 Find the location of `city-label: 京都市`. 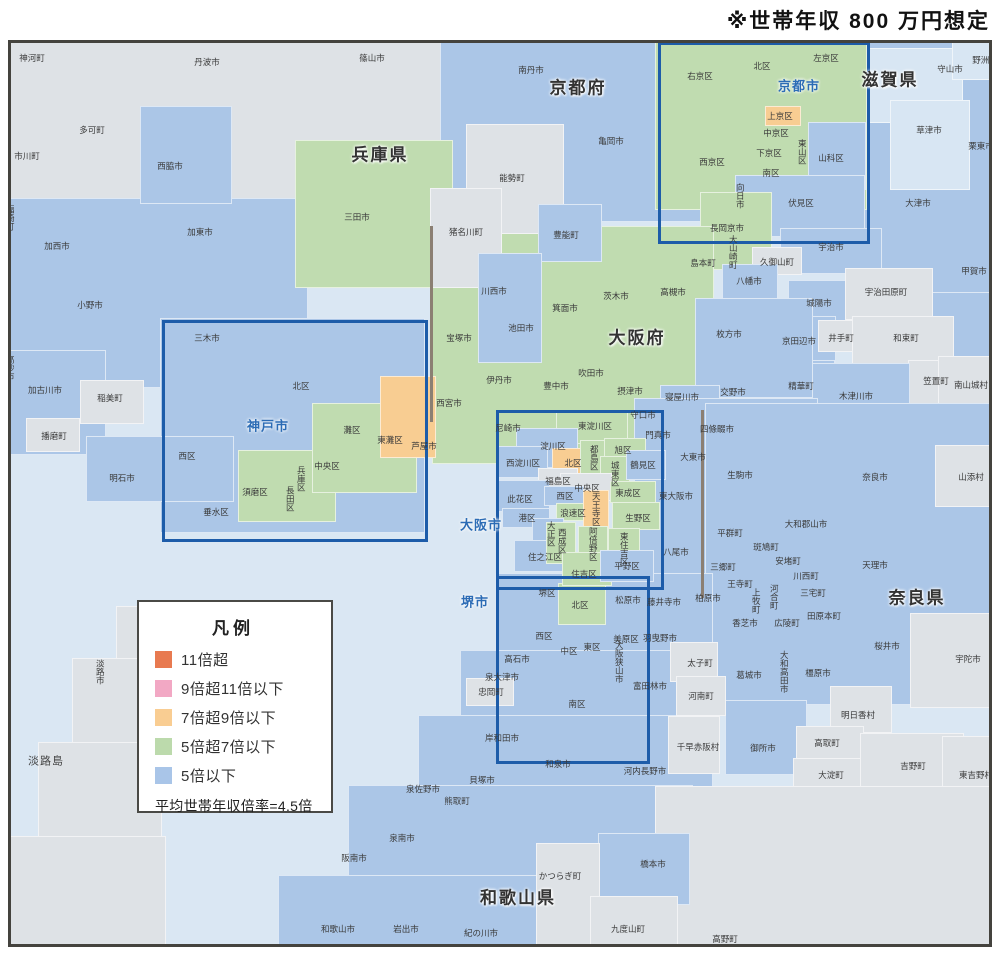

city-label: 京都市 is located at coordinates (799, 86).